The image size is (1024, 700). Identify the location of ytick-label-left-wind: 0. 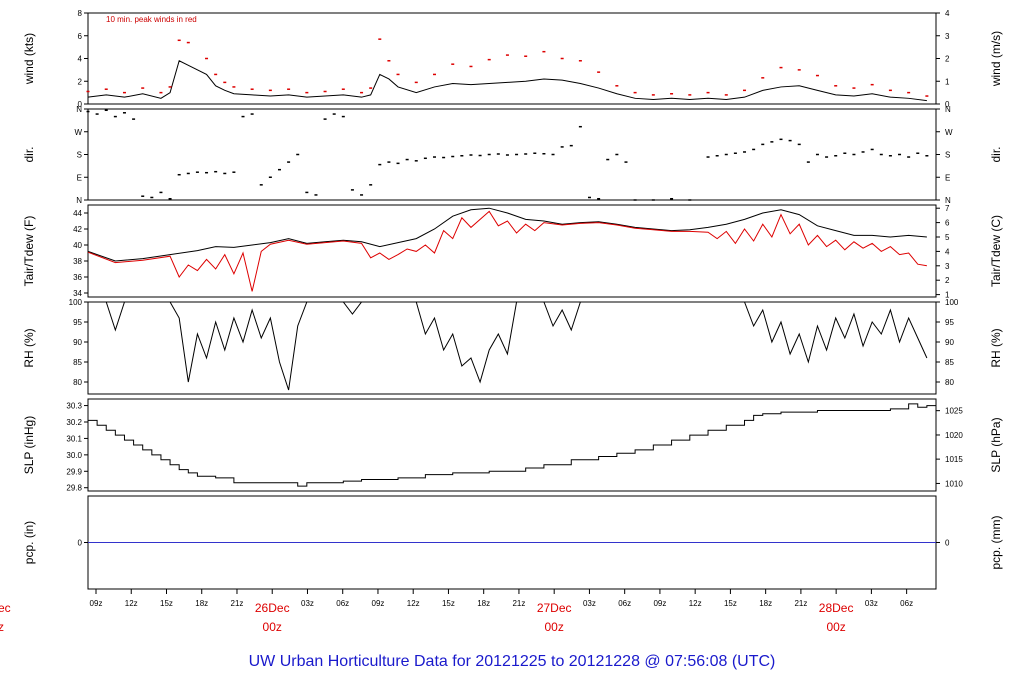
(80, 104).